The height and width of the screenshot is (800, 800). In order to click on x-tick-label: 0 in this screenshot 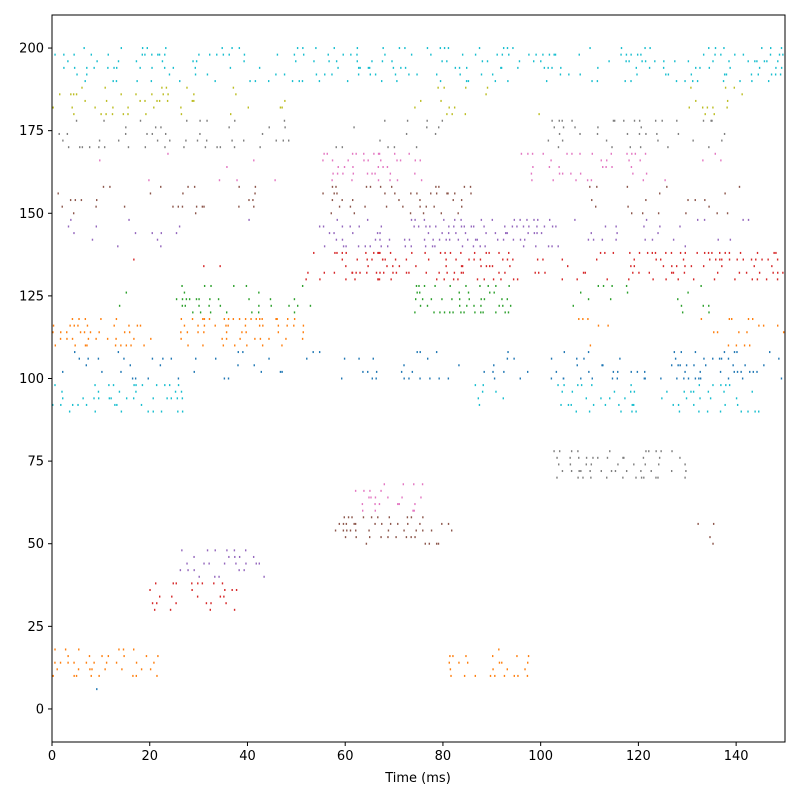, I will do `click(52, 756)`.